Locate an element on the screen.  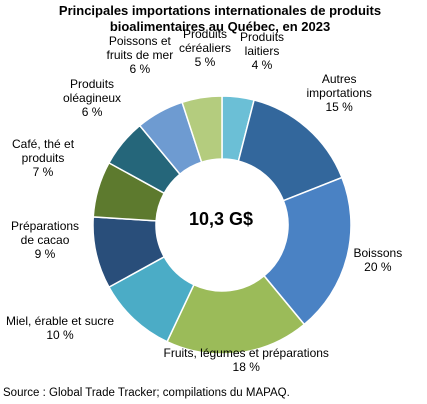
slice-label-7: Produits oléagineux 6 % is located at coordinates (92, 98).